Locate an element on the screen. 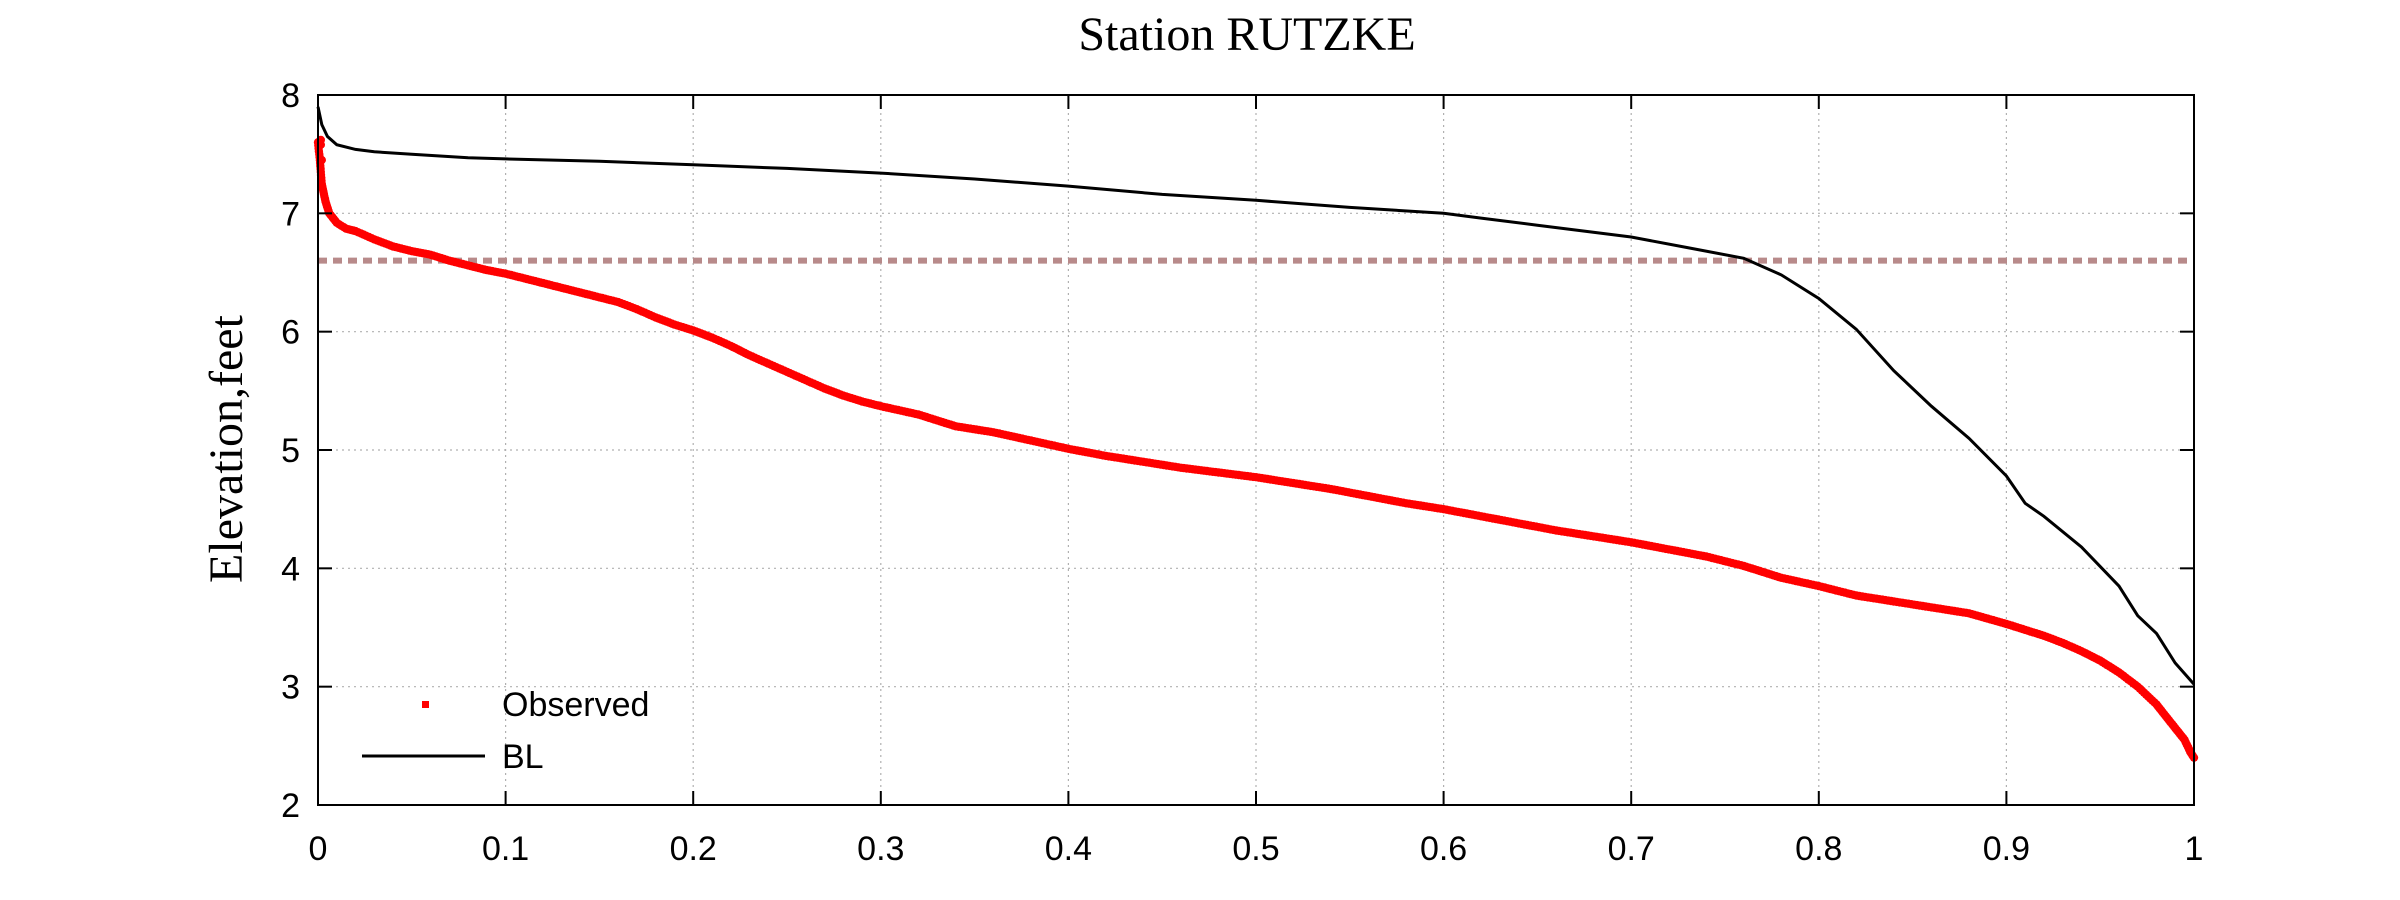  x-tick-label: 0.8 is located at coordinates (1818, 849).